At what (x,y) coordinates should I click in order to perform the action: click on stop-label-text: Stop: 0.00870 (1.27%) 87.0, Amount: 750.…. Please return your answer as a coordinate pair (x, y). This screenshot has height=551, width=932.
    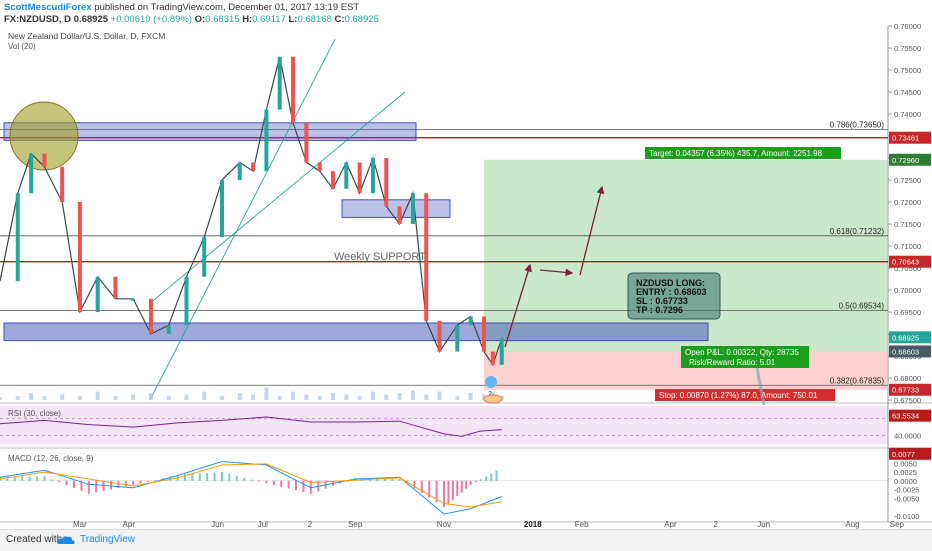
    Looking at the image, I should click on (738, 395).